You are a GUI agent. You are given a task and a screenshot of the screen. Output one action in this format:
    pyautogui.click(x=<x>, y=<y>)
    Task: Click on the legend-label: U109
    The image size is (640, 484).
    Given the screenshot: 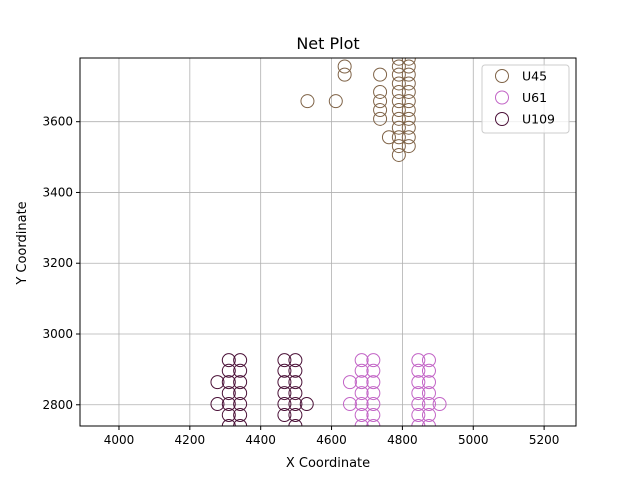 What is the action you would take?
    pyautogui.click(x=538, y=119)
    